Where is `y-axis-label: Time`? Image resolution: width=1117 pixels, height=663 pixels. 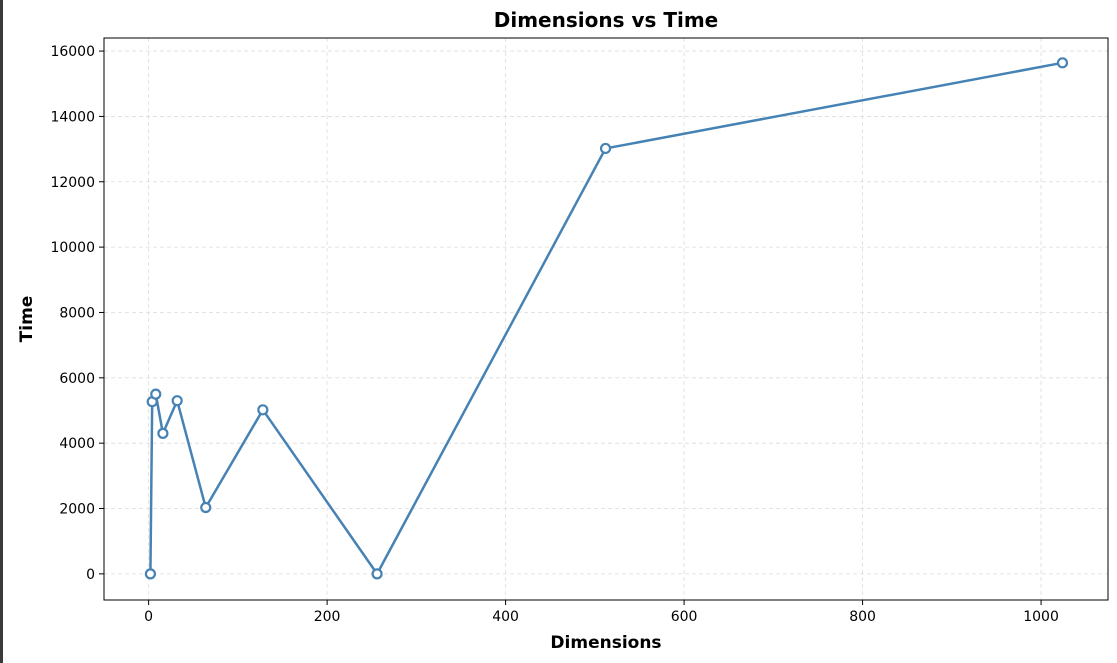
y-axis-label: Time is located at coordinates (27, 319).